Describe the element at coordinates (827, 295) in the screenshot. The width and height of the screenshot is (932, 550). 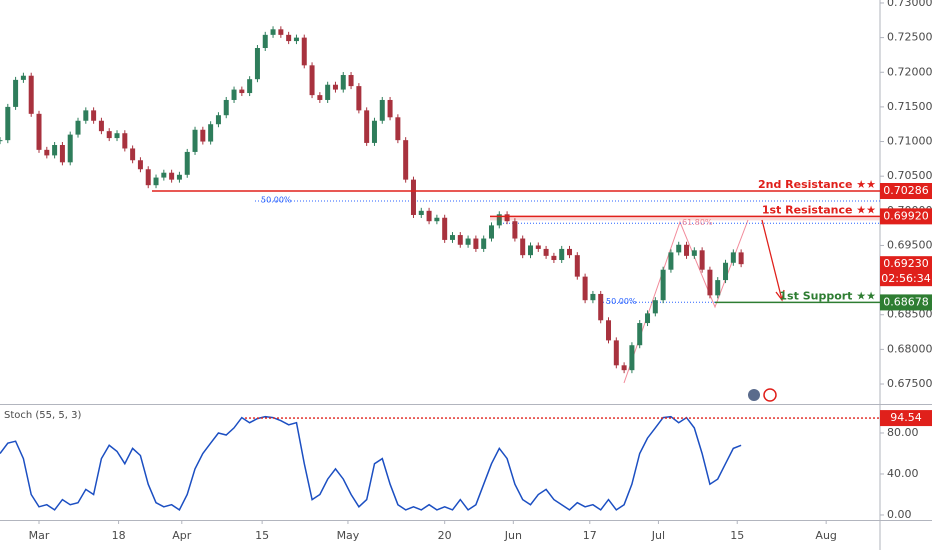
I see `level-name: 1st Support ★★` at that location.